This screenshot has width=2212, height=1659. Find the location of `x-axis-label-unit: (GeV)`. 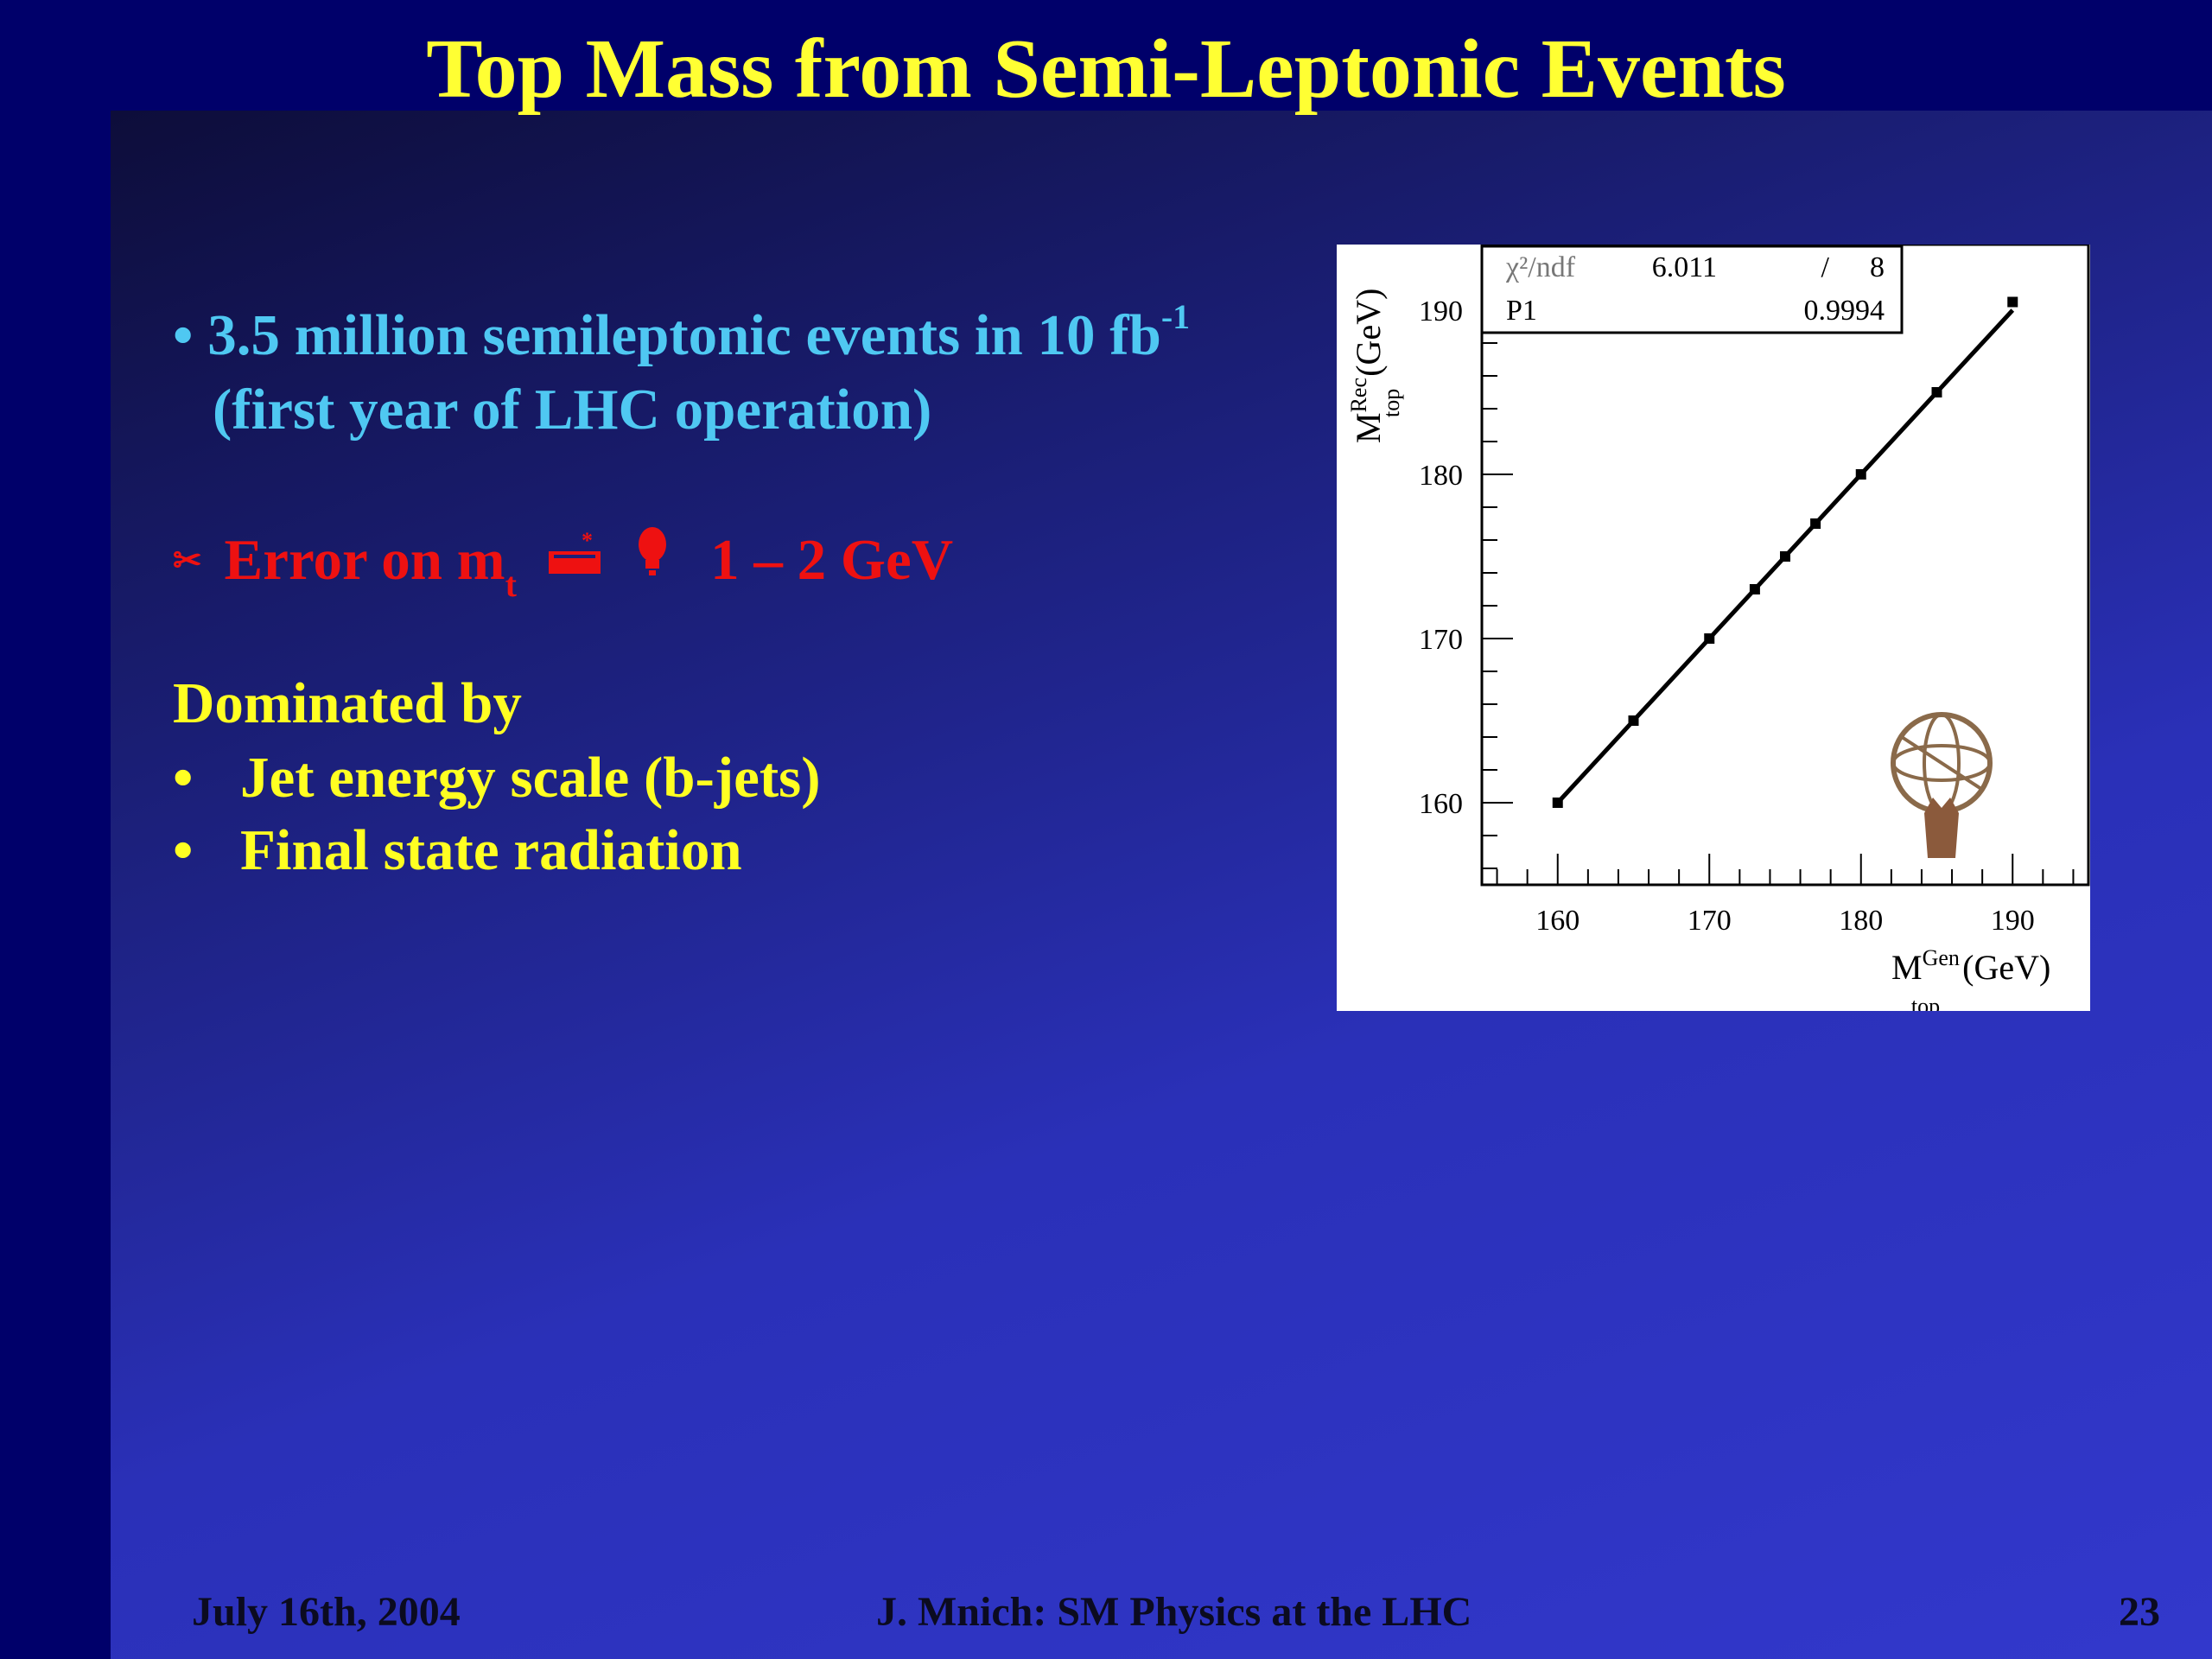

x-axis-label-unit: (GeV) is located at coordinates (2006, 967).